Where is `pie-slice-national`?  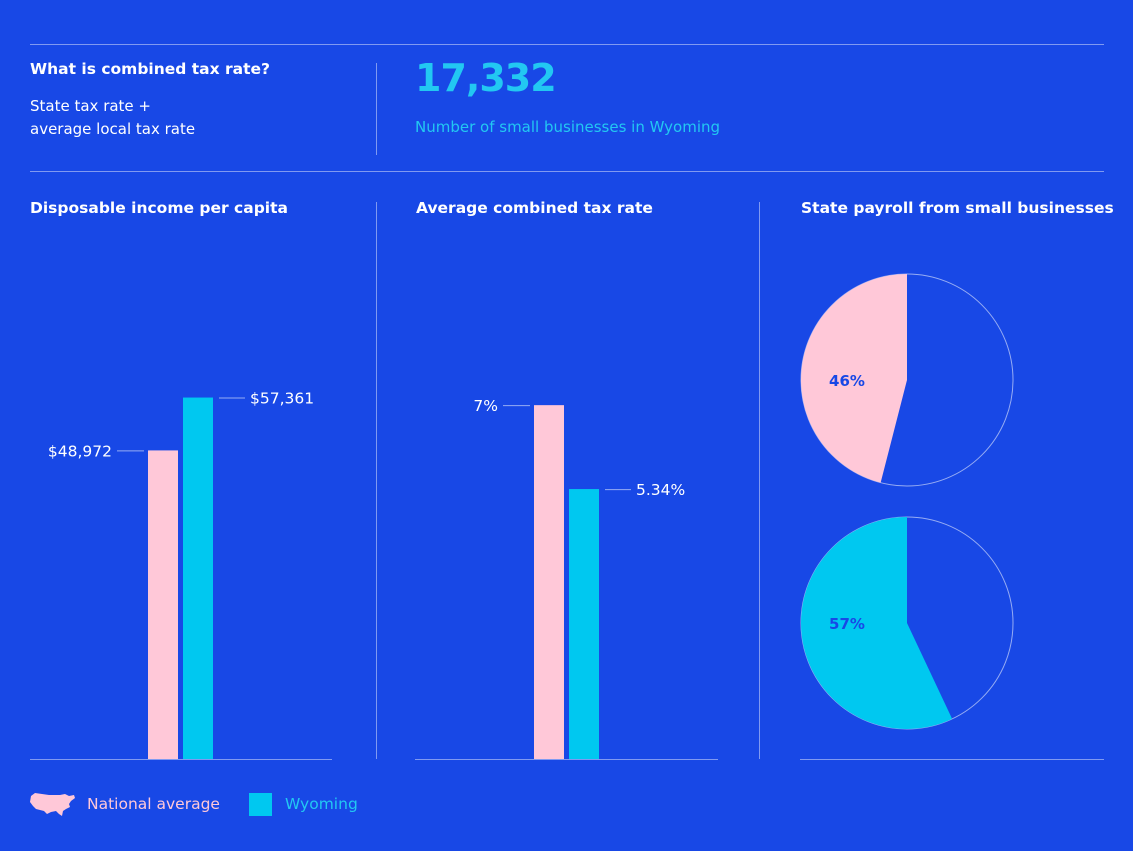 pie-slice-national is located at coordinates (853, 378).